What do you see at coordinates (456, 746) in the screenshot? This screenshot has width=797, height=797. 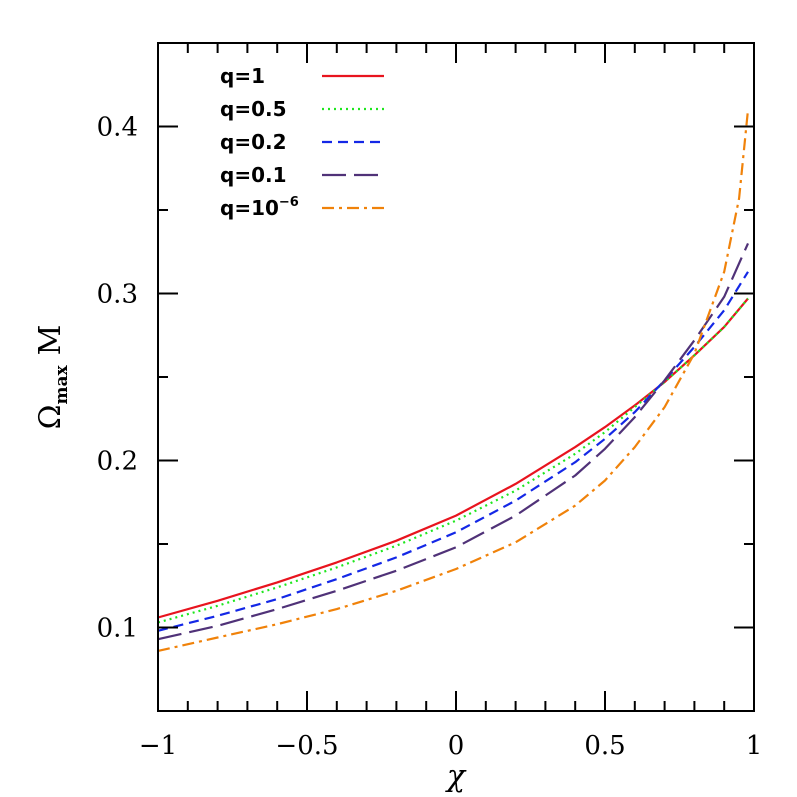 I see `x-tick-label: 0` at bounding box center [456, 746].